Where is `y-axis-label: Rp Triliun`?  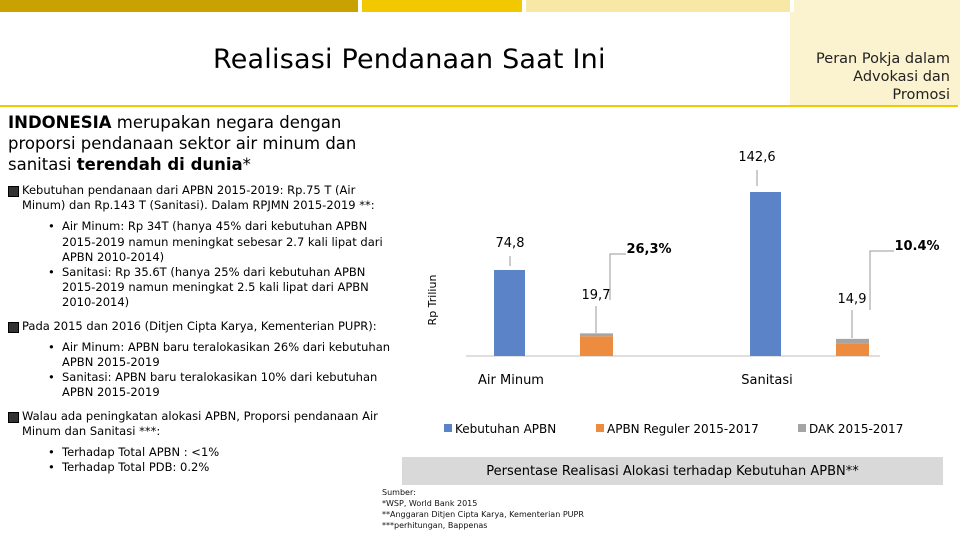
y-axis-label: Rp Triliun is located at coordinates (432, 300).